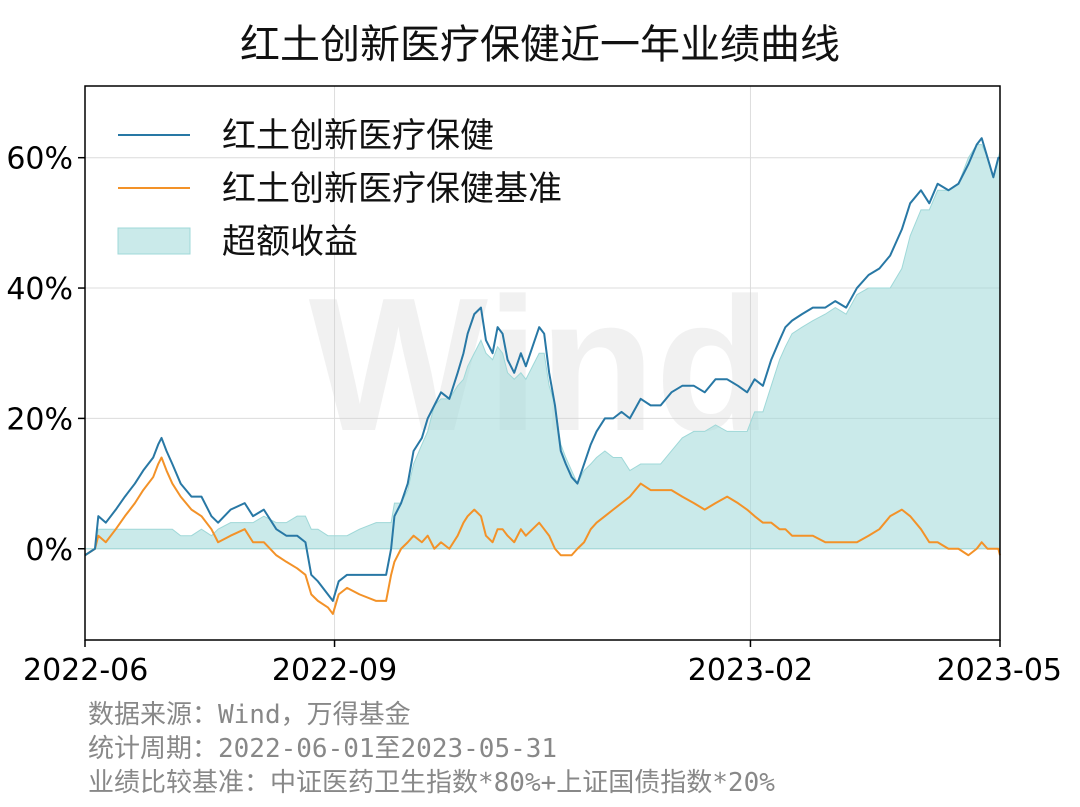 This screenshot has height=807, width=1080. Describe the element at coordinates (323, 749) in the screenshot. I see `footer-period: 统计周期：2022-06-01至2023-05-31` at that location.